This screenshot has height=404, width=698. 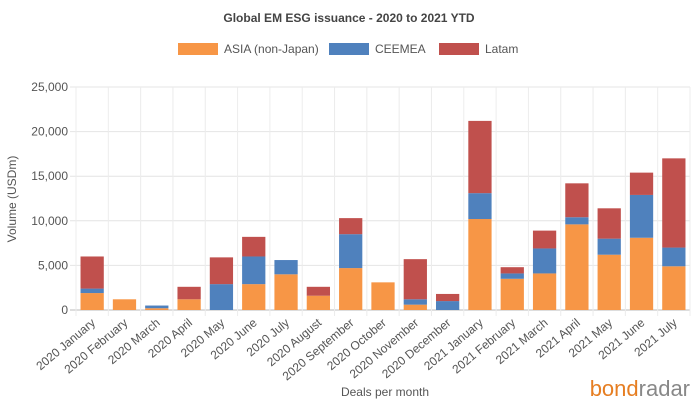 I want to click on bondradar-logo: bondradar, so click(x=640, y=388).